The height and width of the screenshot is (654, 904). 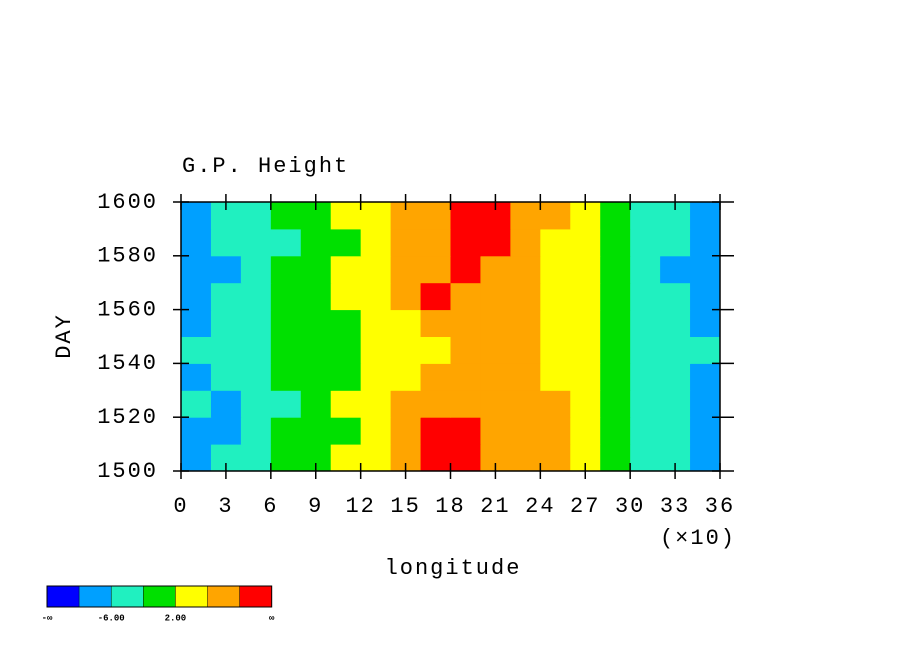 What do you see at coordinates (265, 166) in the screenshot?
I see `chart-title: G.P. Height` at bounding box center [265, 166].